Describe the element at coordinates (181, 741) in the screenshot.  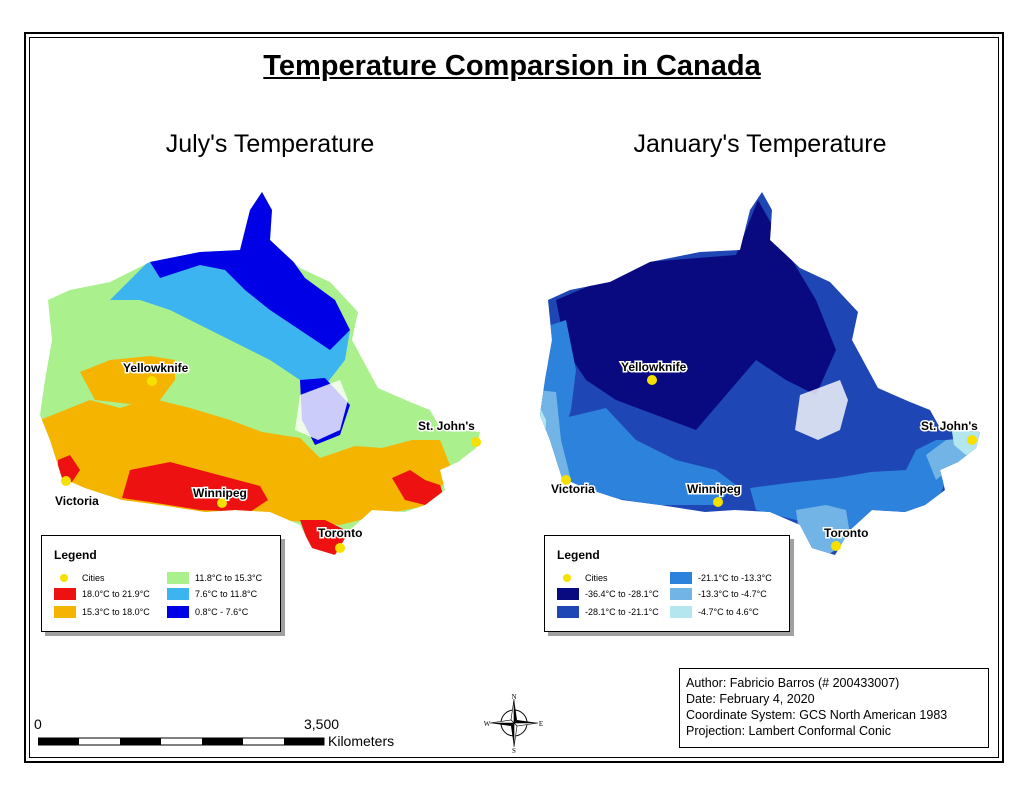
I see `scale-bar-graphic` at that location.